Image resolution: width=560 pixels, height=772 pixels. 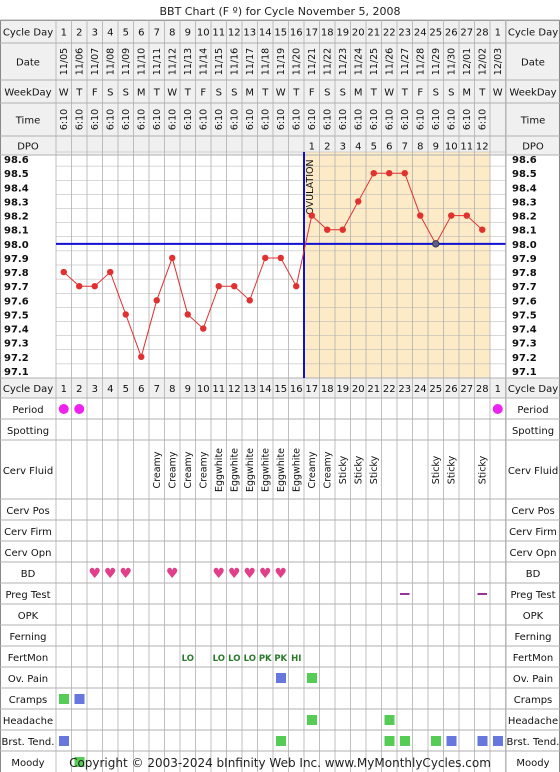 I want to click on dpo-cell: 4, so click(x=358, y=147).